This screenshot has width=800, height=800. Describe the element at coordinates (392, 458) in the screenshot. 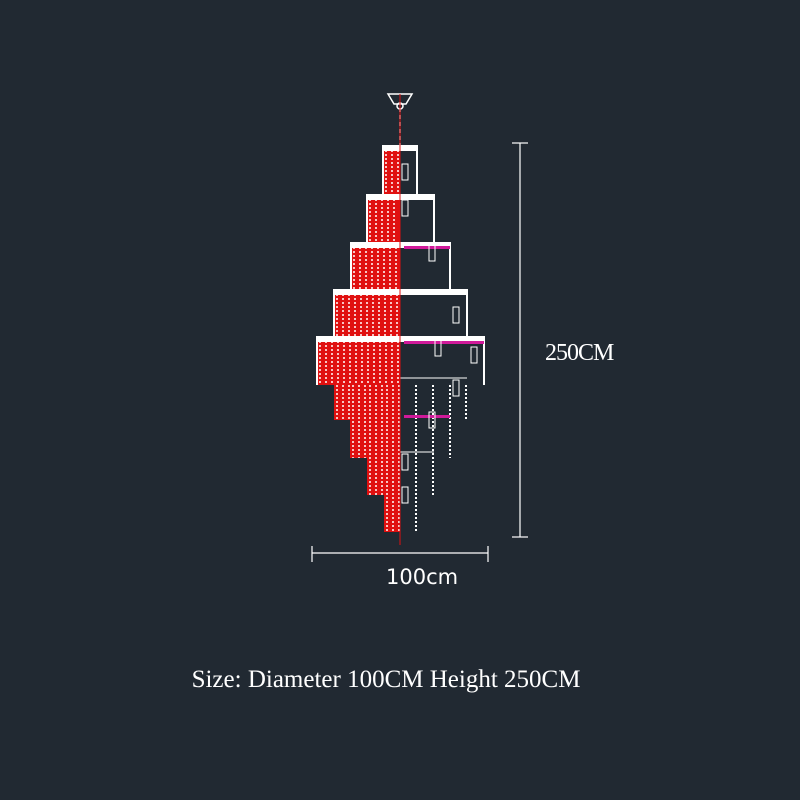

I see `crystal-column` at that location.